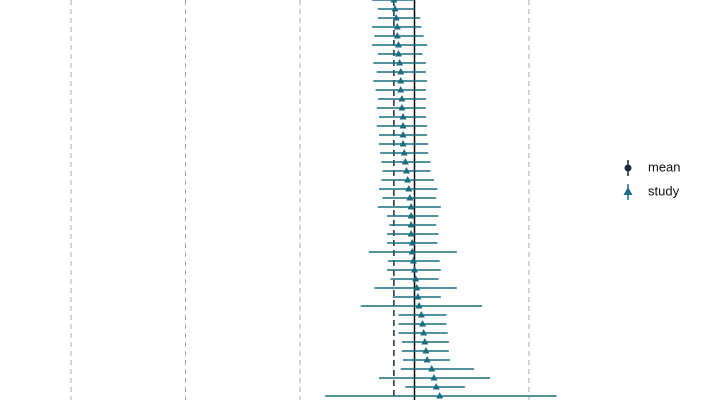  What do you see at coordinates (664, 190) in the screenshot?
I see `legend-label: study` at bounding box center [664, 190].